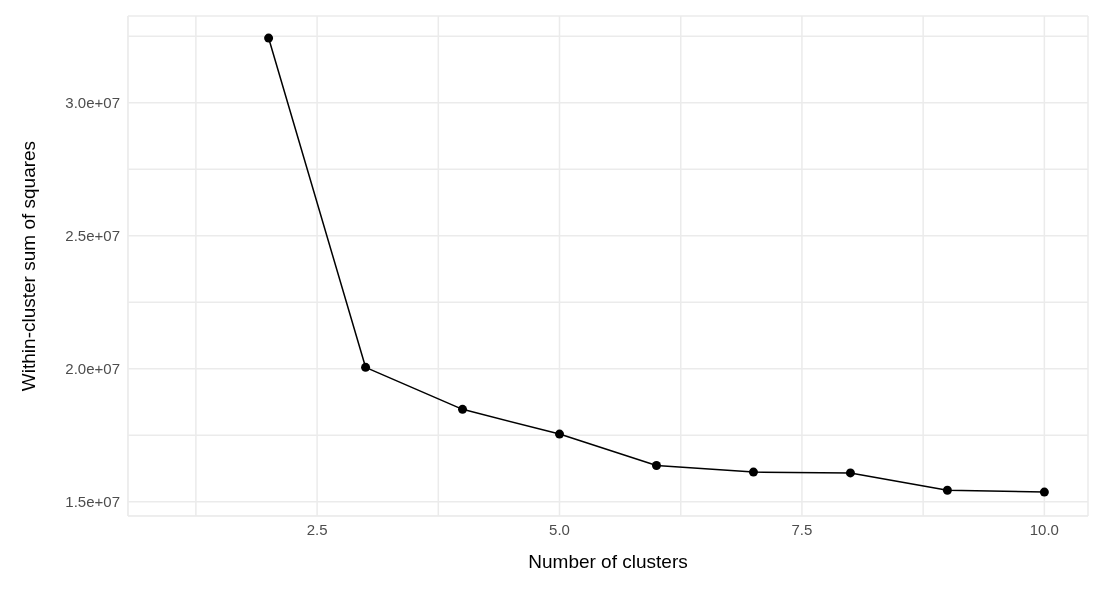 The image size is (1118, 595). Describe the element at coordinates (559, 529) in the screenshot. I see `x-tick-label: 5.0` at that location.